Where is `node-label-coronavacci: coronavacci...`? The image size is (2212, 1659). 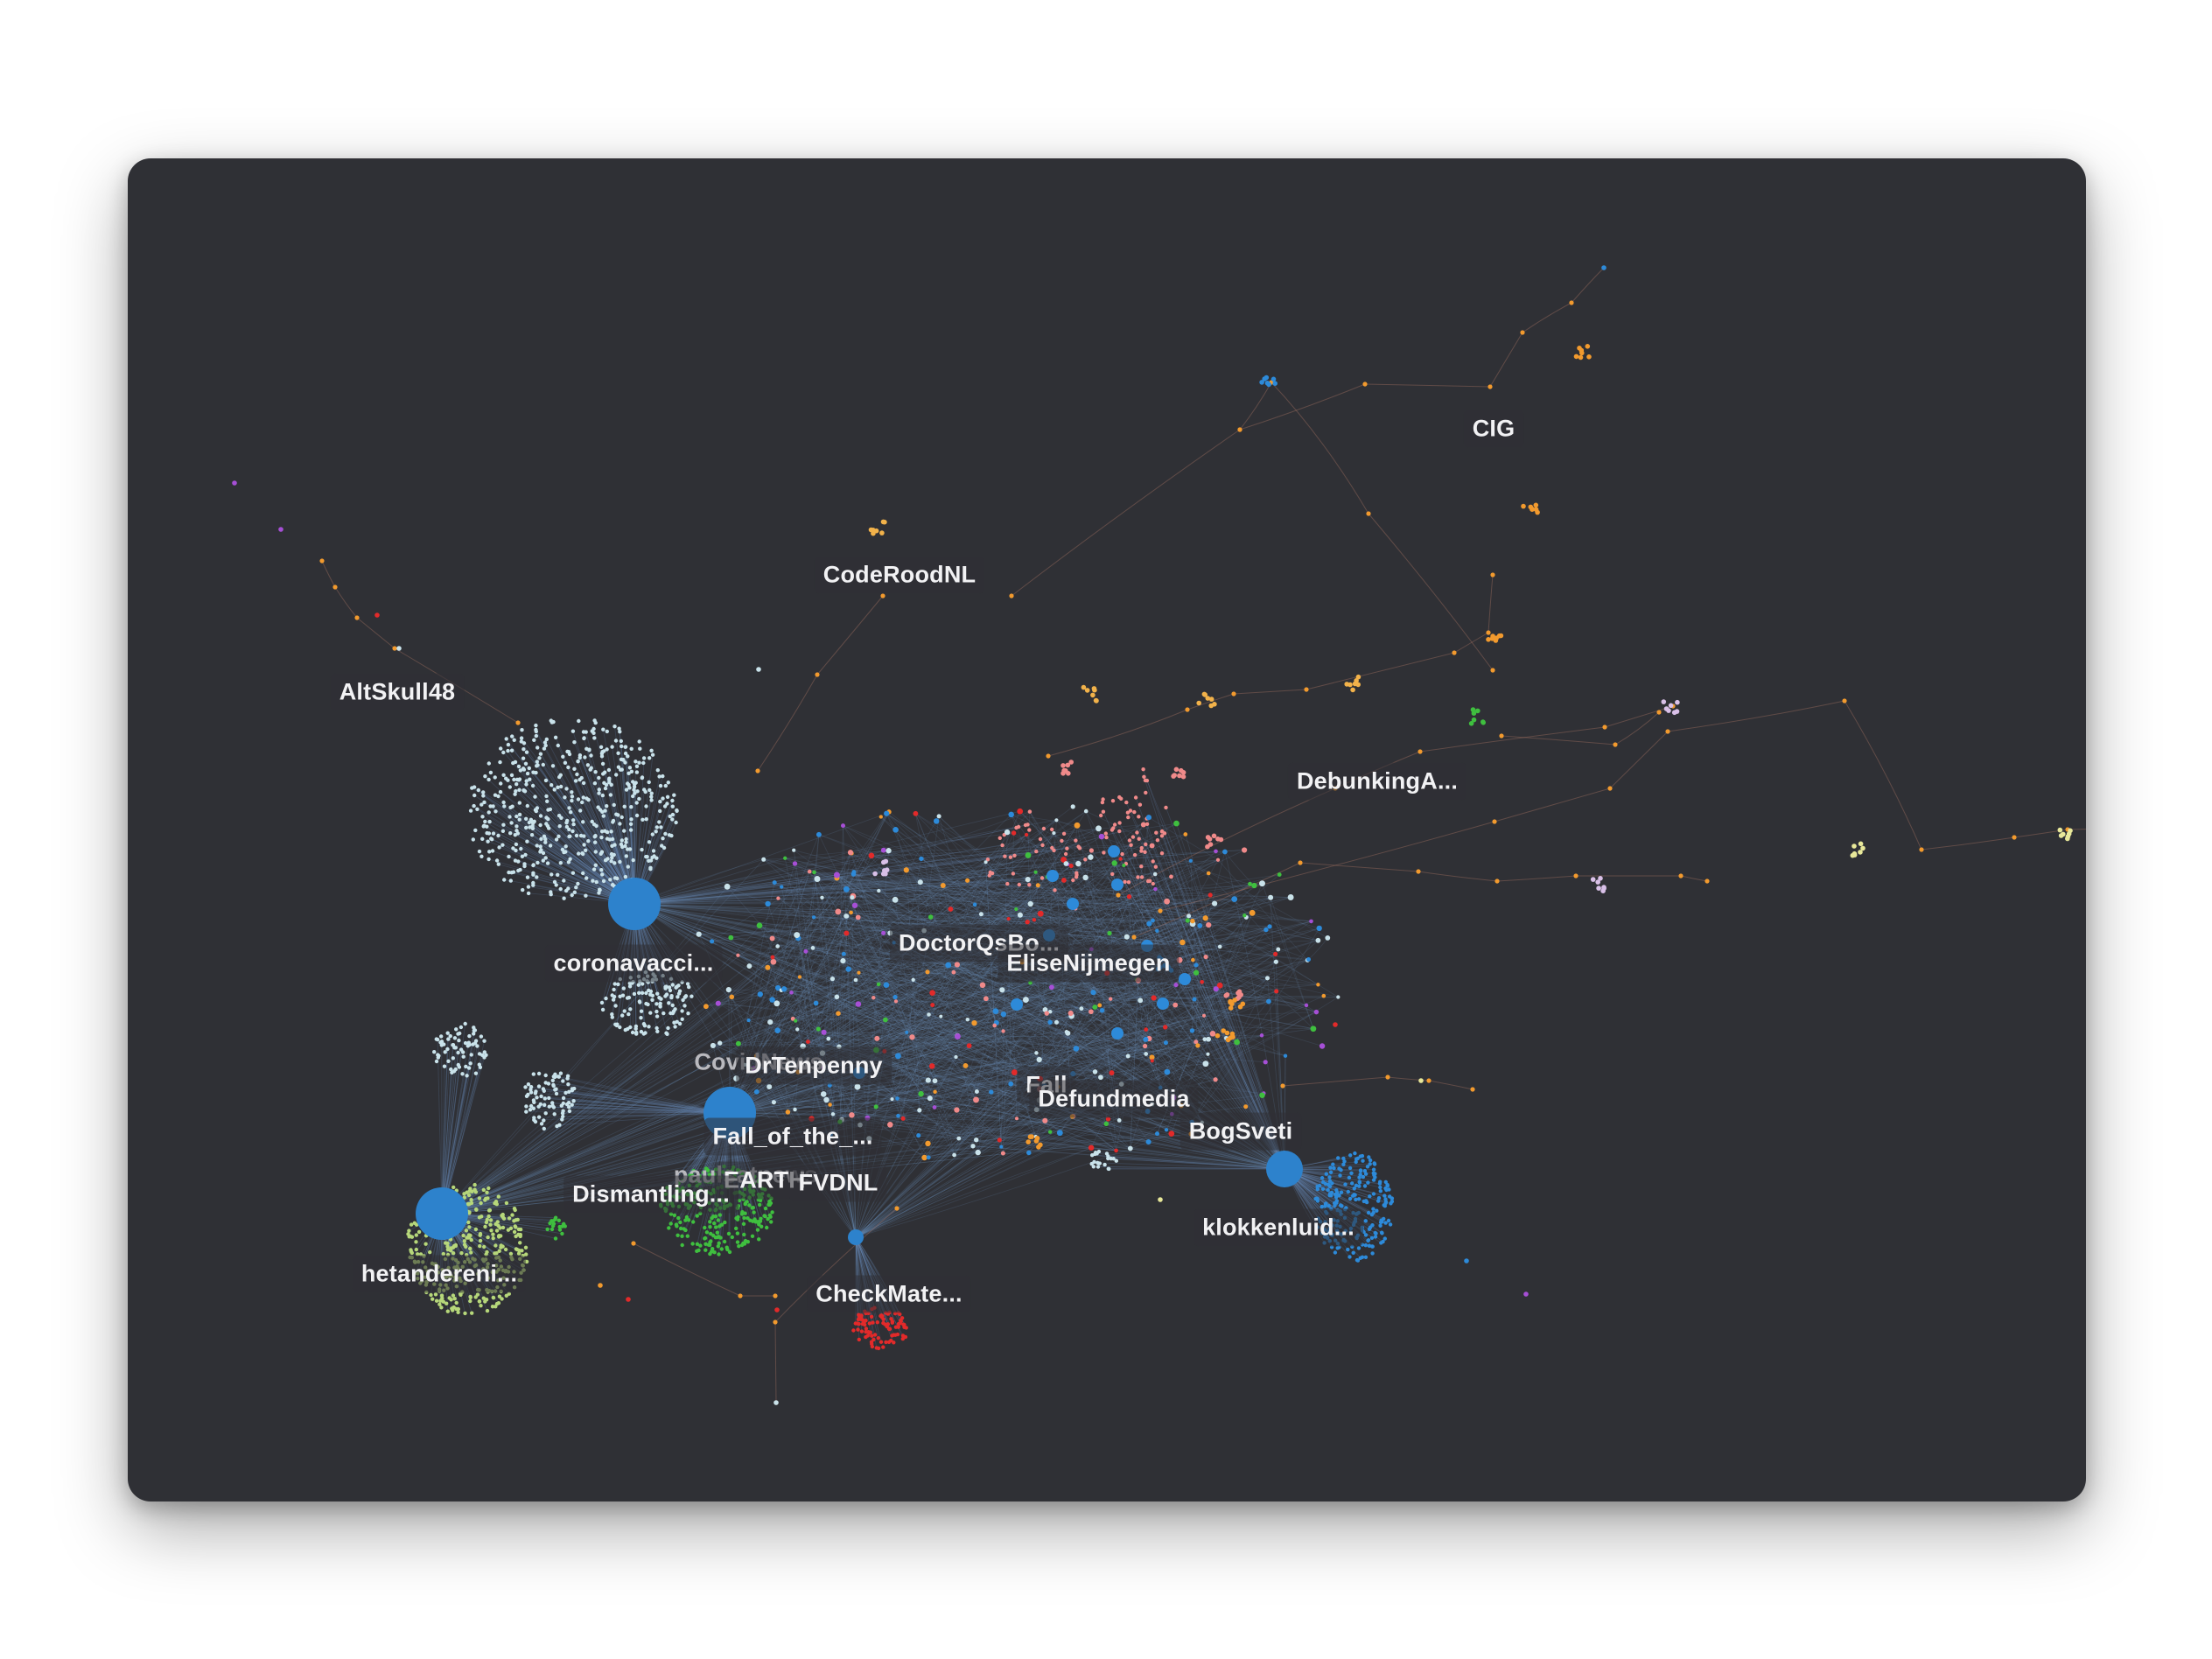 node-label-coronavacci: coronavacci... is located at coordinates (633, 963).